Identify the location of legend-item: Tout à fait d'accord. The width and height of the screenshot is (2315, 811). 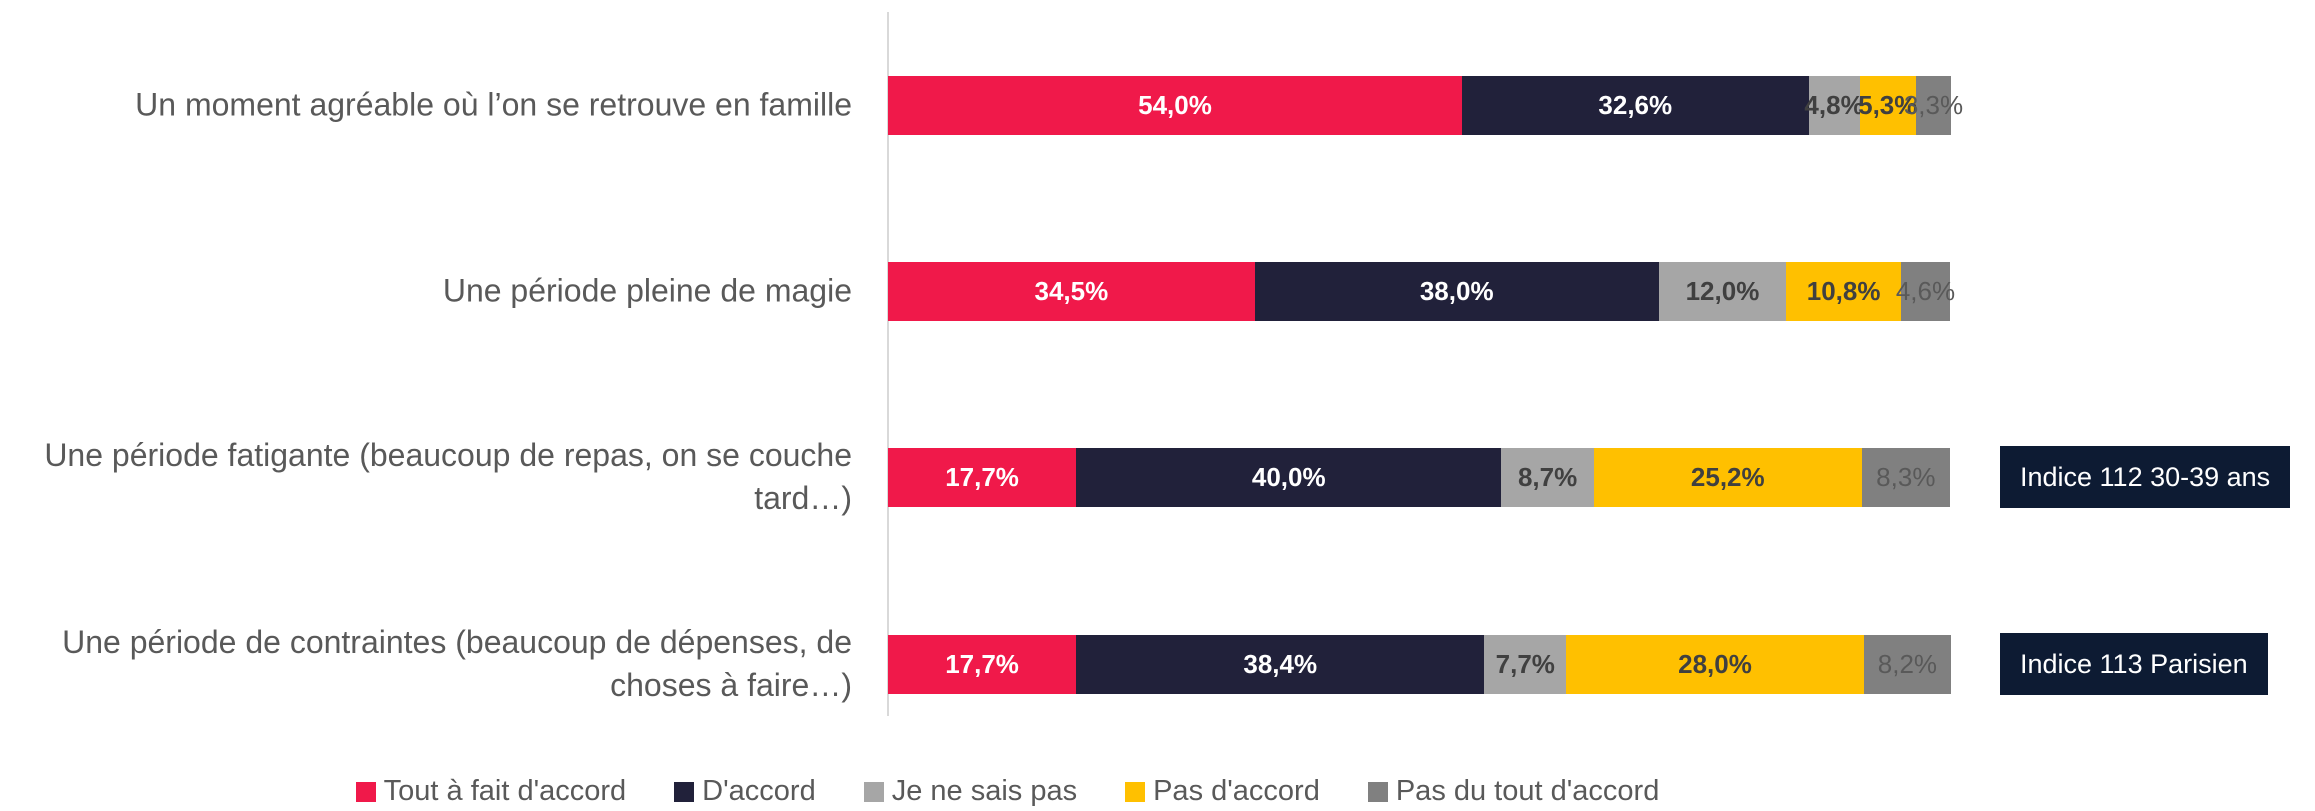
(491, 791).